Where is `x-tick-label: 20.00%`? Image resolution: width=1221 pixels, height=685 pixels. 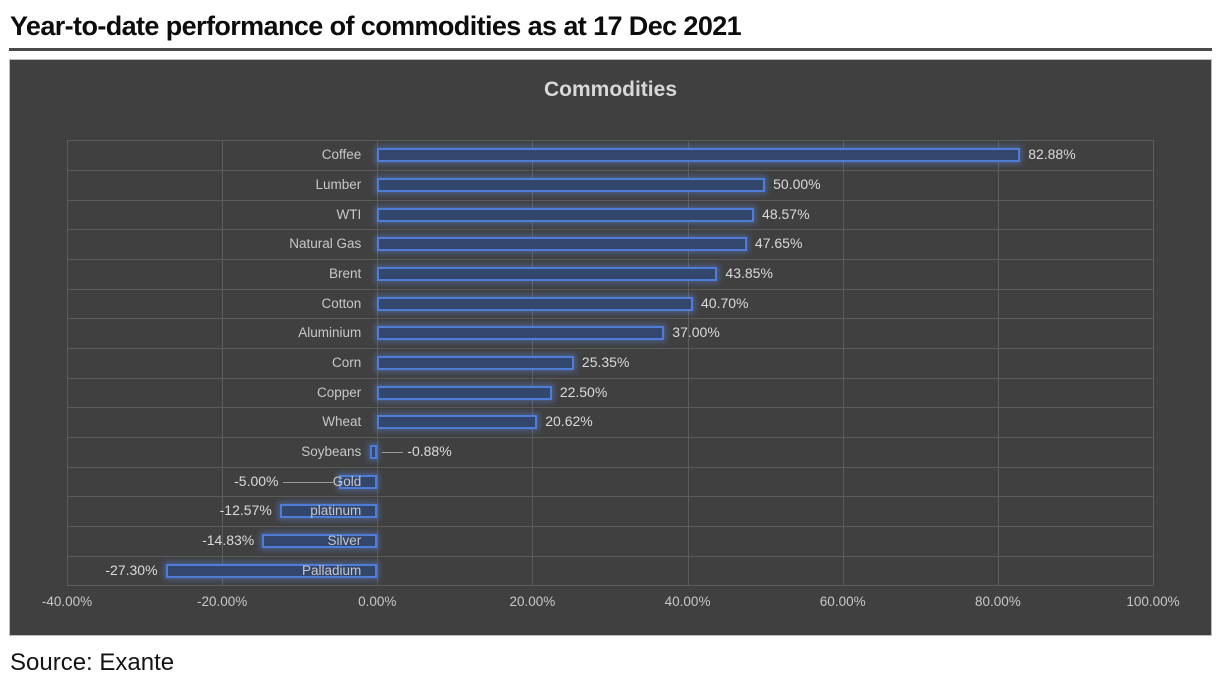
x-tick-label: 20.00% is located at coordinates (532, 602).